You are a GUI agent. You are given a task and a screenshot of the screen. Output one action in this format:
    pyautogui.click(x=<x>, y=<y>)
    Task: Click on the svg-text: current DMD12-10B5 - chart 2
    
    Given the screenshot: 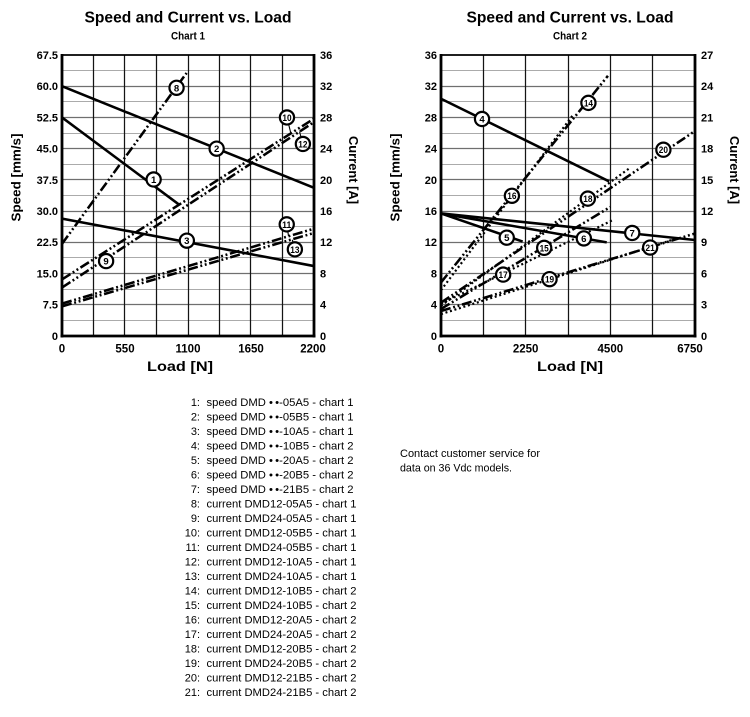 What is the action you would take?
    pyautogui.click(x=282, y=591)
    